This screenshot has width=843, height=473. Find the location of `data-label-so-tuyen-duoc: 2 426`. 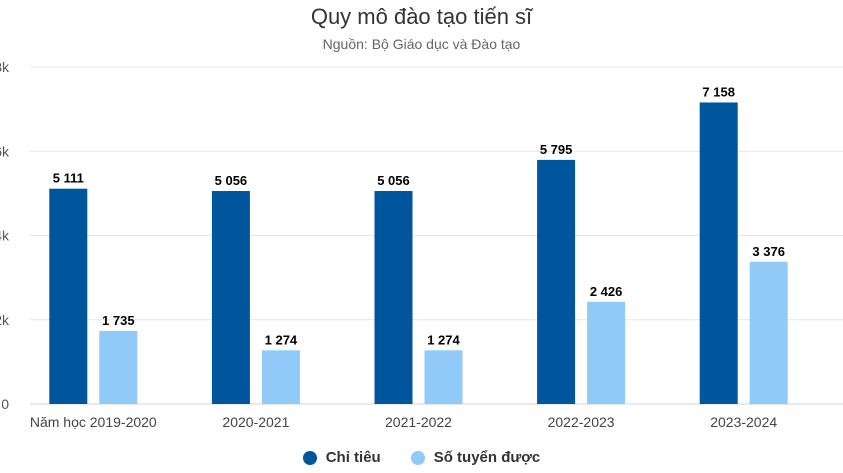

data-label-so-tuyen-duoc: 2 426 is located at coordinates (606, 291).